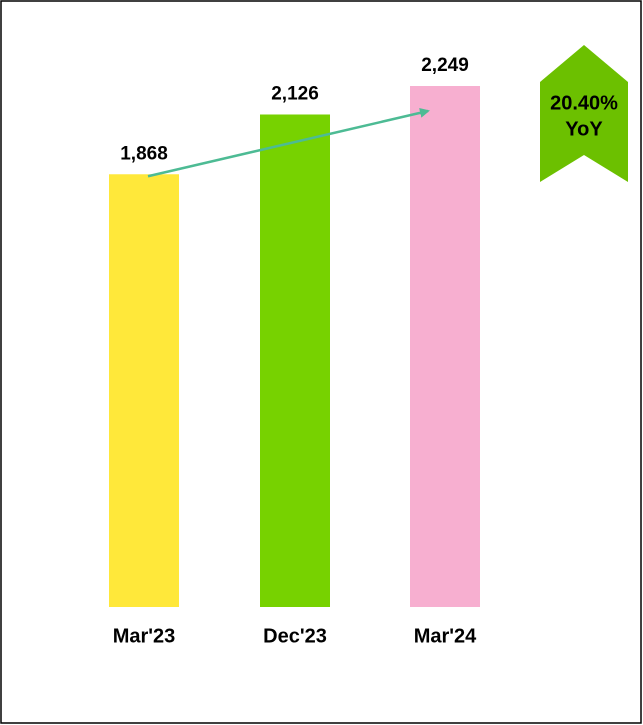 Image resolution: width=643 pixels, height=725 pixels. I want to click on value-label: 2,126, so click(295, 94).